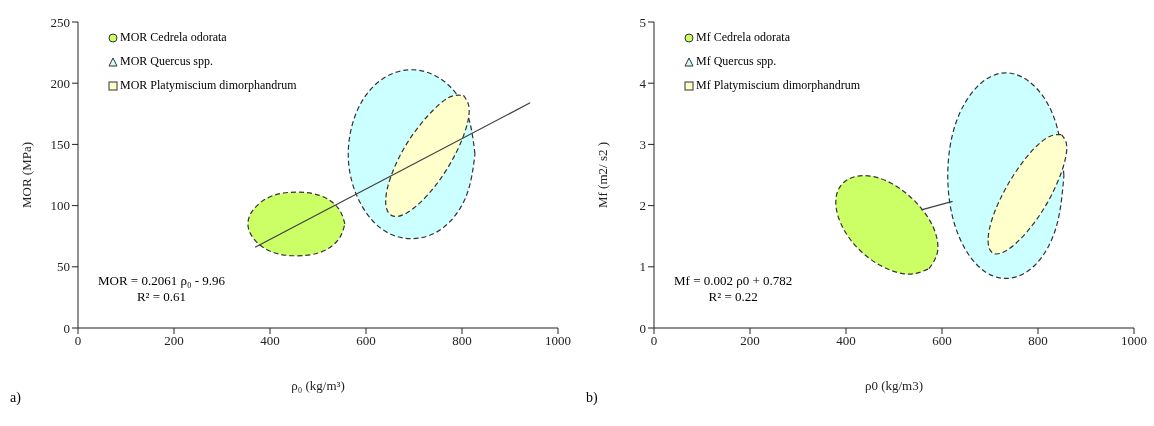  What do you see at coordinates (60, 83) in the screenshot?
I see `y-tick-label: 200` at bounding box center [60, 83].